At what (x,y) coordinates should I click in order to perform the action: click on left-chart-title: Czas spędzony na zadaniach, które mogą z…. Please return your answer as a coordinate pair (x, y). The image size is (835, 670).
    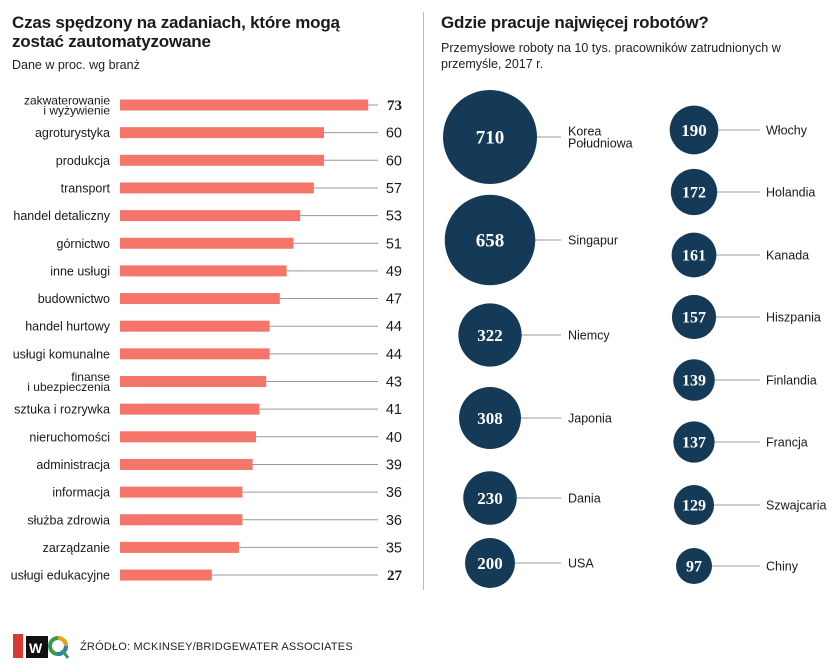
    Looking at the image, I should click on (176, 32).